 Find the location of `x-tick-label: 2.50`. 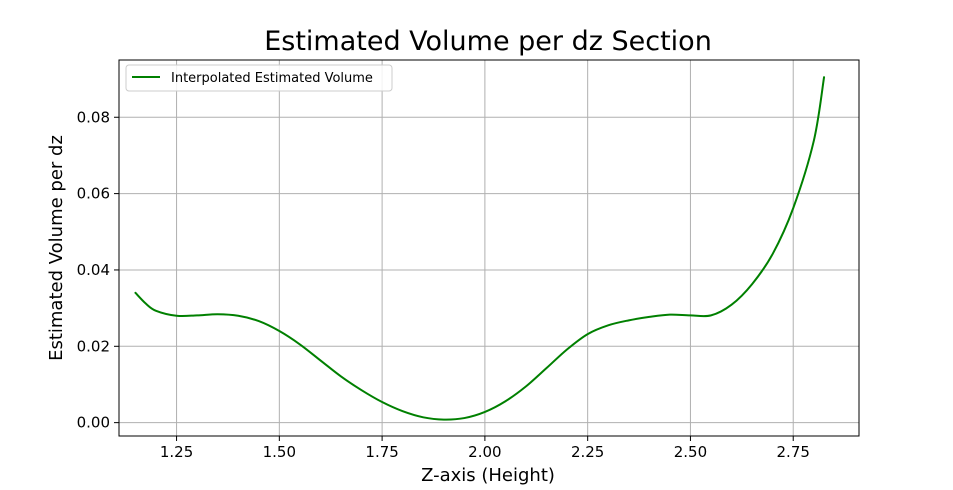

x-tick-label: 2.50 is located at coordinates (690, 452).